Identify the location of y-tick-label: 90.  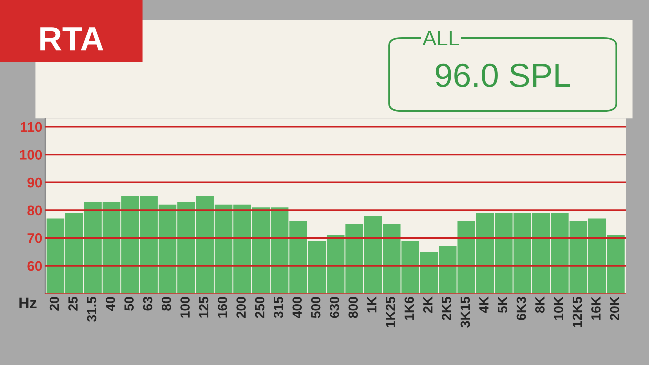
(35, 183).